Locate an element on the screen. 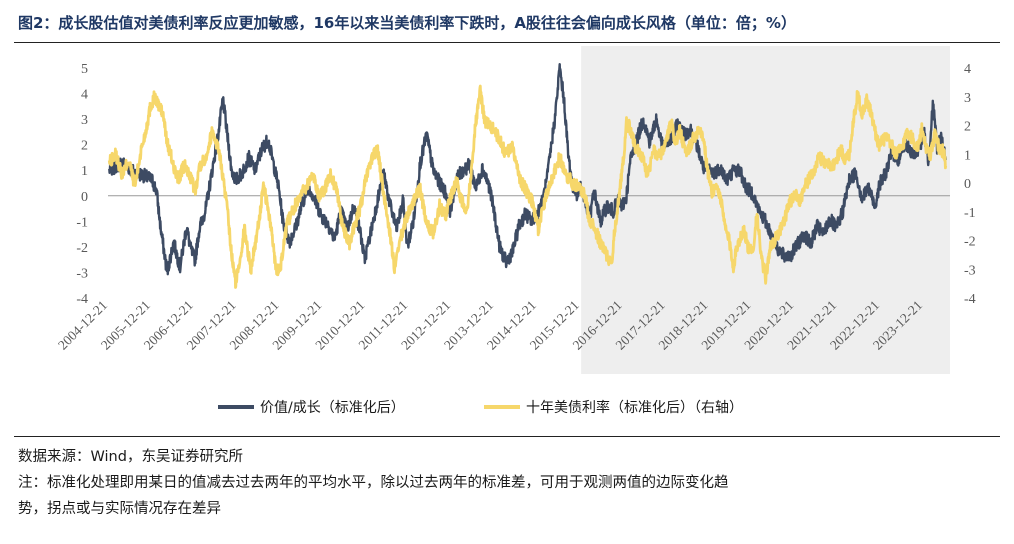 This screenshot has height=544, width=1014. right-tick-label: -4 is located at coordinates (970, 299).